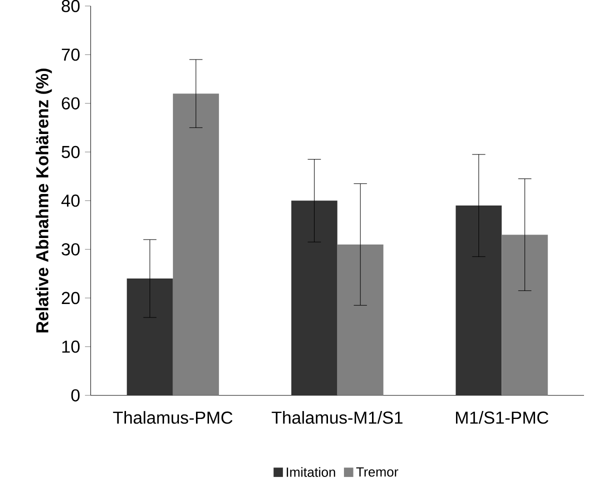  What do you see at coordinates (71, 346) in the screenshot?
I see `y-tick-label: 10` at bounding box center [71, 346].